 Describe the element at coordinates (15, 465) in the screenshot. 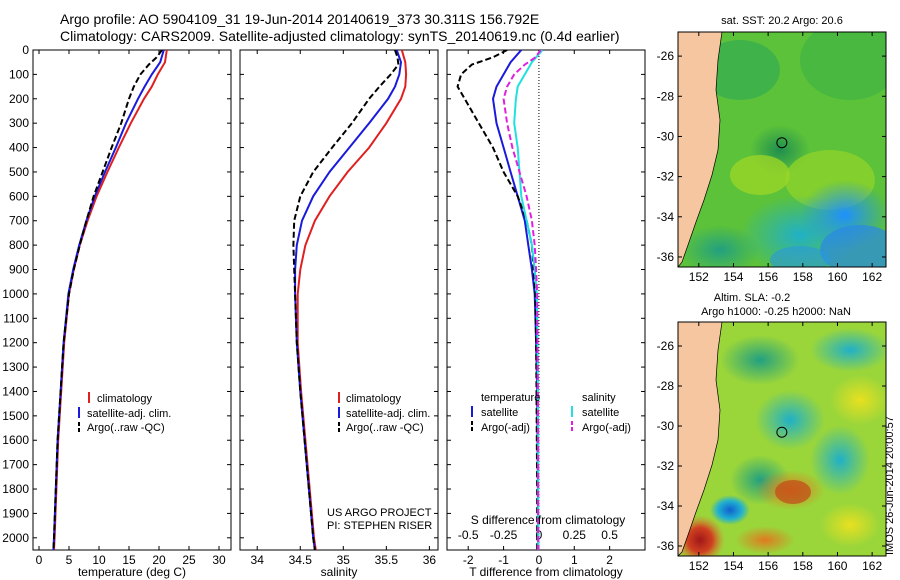

I see `y-tick-label: 1700` at that location.